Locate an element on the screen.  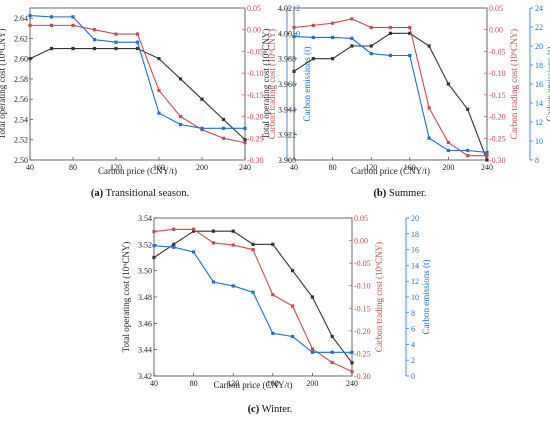
caption: (c) Winter. is located at coordinates (270, 409).